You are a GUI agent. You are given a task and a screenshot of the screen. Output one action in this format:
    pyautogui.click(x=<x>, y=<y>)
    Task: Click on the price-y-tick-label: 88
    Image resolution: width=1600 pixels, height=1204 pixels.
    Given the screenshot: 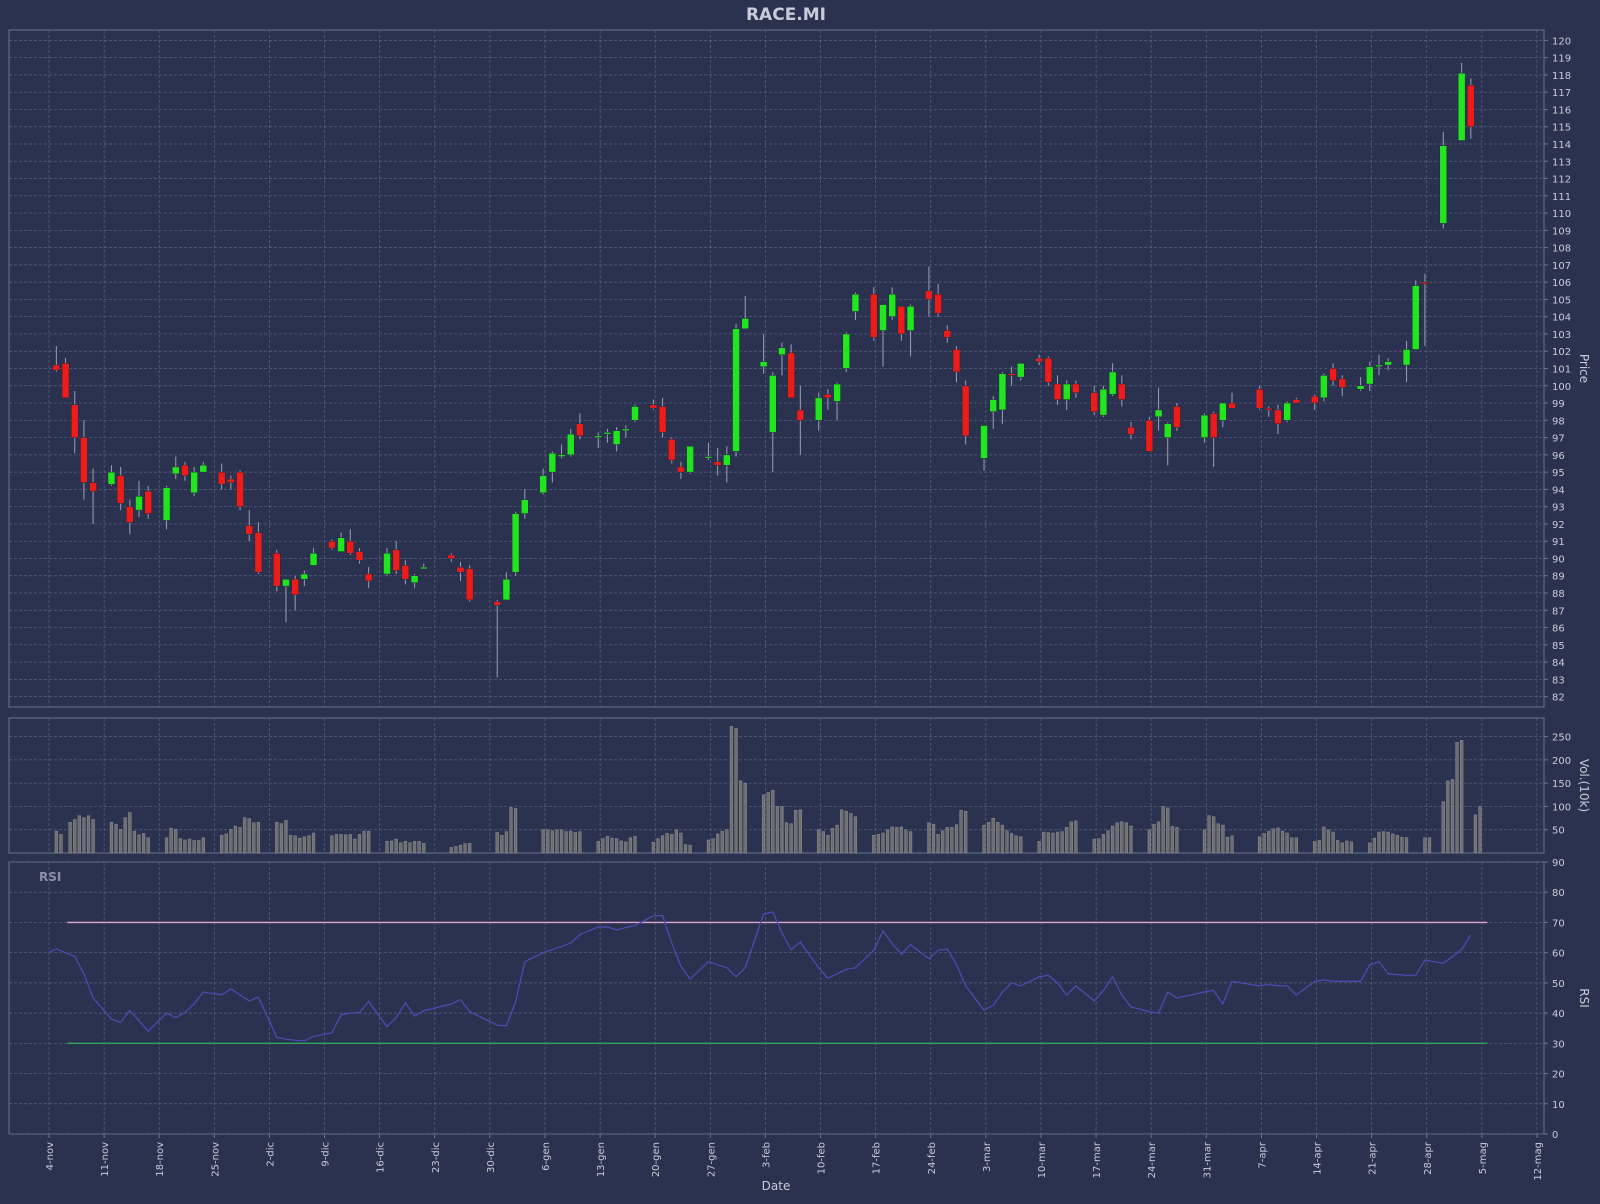 What is the action you would take?
    pyautogui.click(x=1558, y=594)
    